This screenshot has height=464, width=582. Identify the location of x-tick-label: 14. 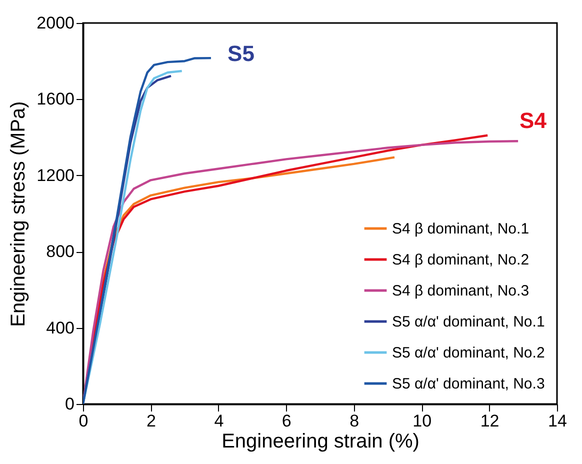
(557, 421).